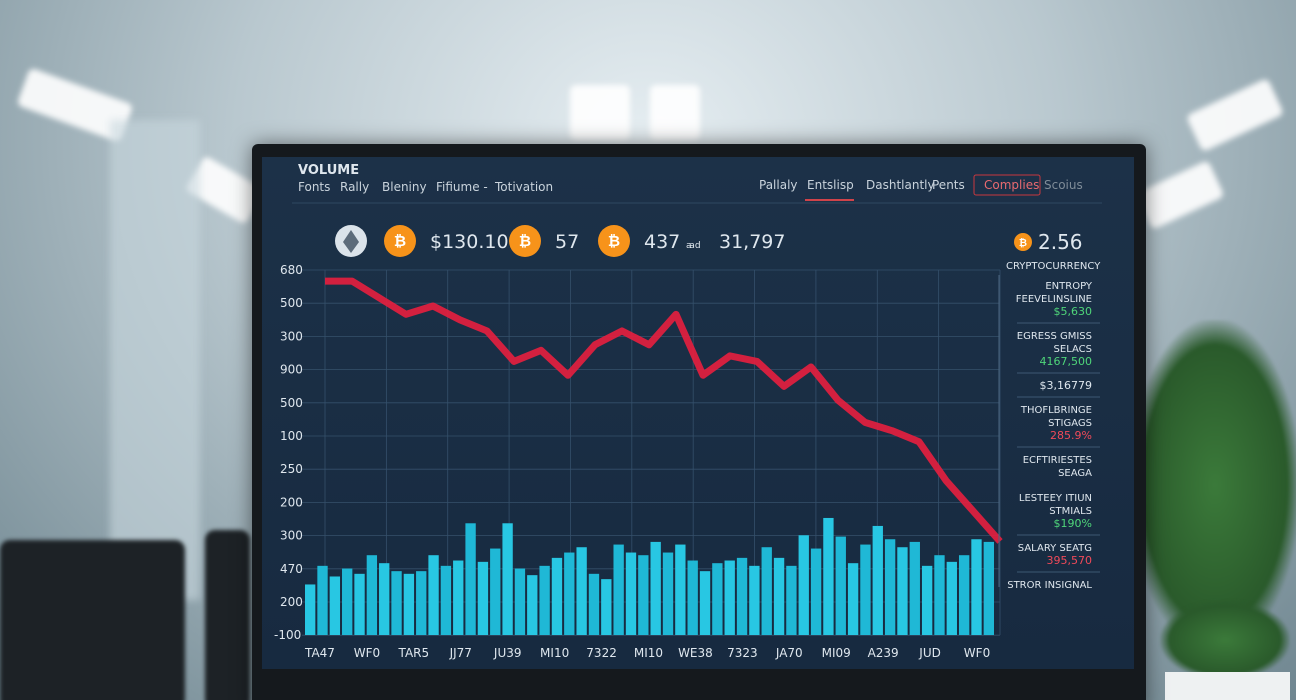  What do you see at coordinates (328, 170) in the screenshot?
I see `header-title: VOLUME` at bounding box center [328, 170].